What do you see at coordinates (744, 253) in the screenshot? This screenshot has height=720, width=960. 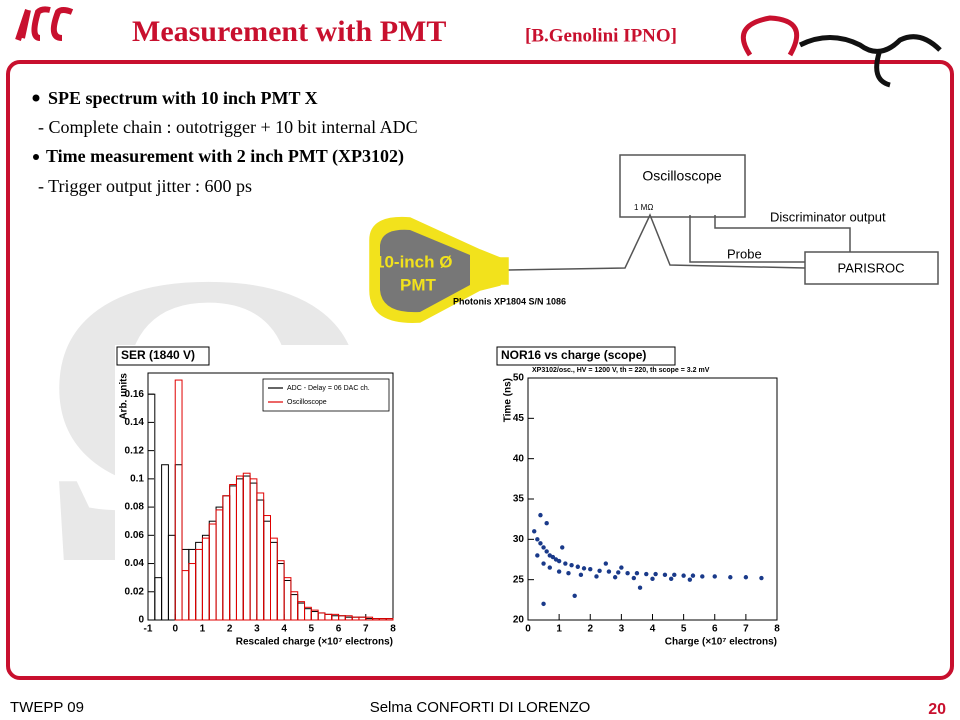 I see `probe-label: Probe` at bounding box center [744, 253].